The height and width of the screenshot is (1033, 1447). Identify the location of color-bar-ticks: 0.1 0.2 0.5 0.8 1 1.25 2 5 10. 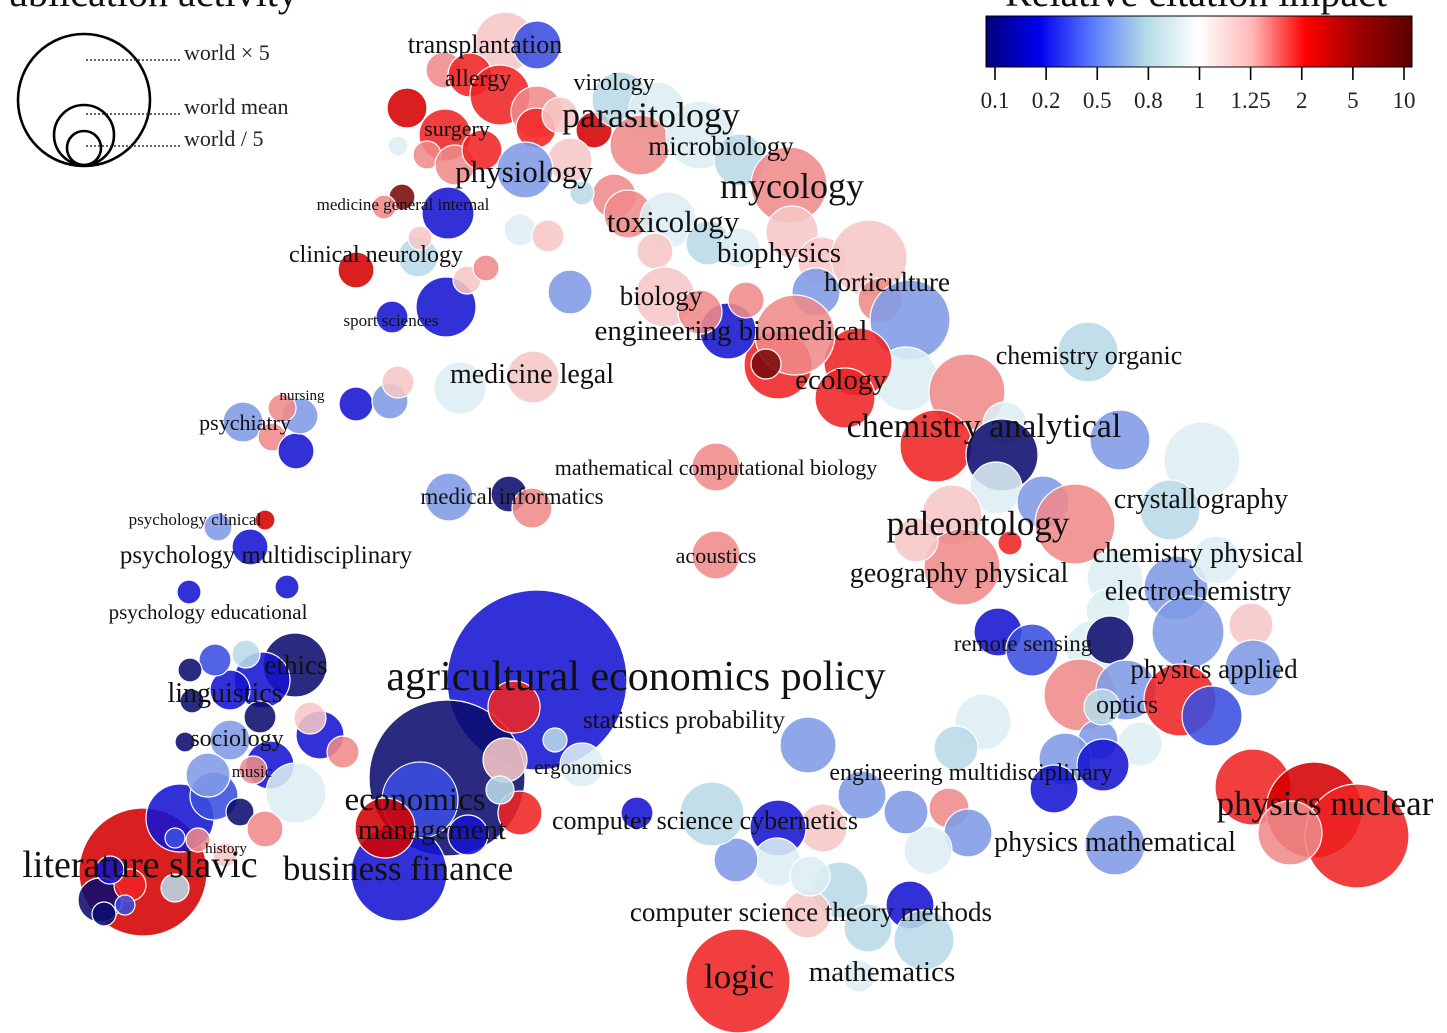
(1198, 90).